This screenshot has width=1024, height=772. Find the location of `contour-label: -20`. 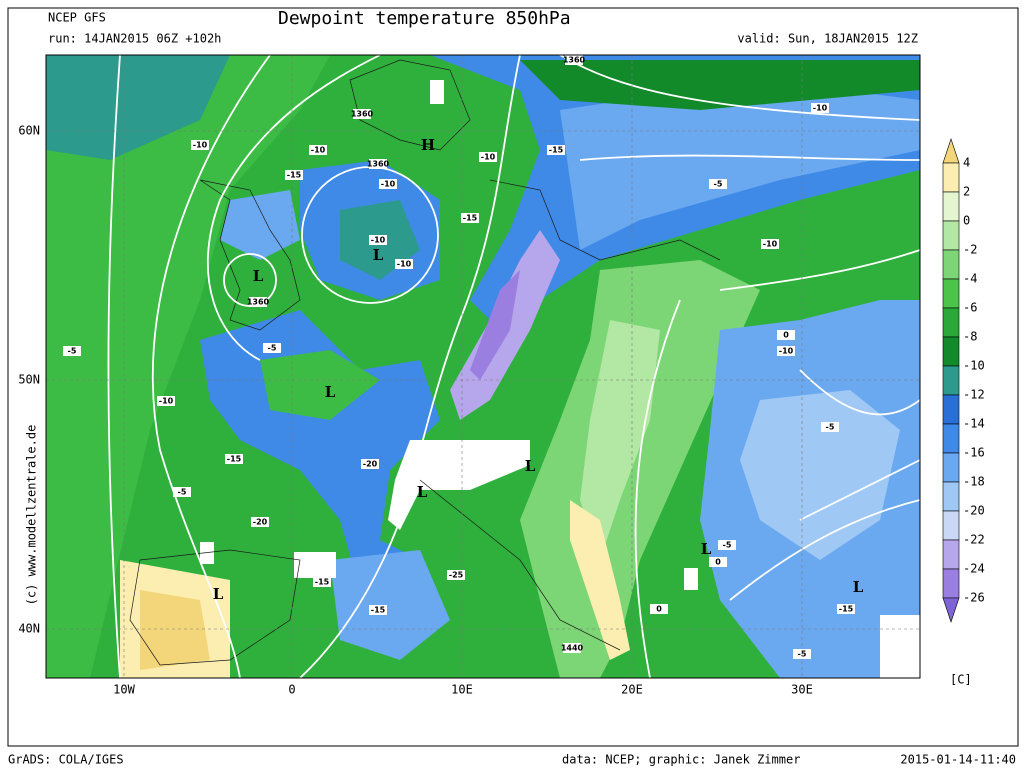

contour-label: -20 is located at coordinates (370, 464).